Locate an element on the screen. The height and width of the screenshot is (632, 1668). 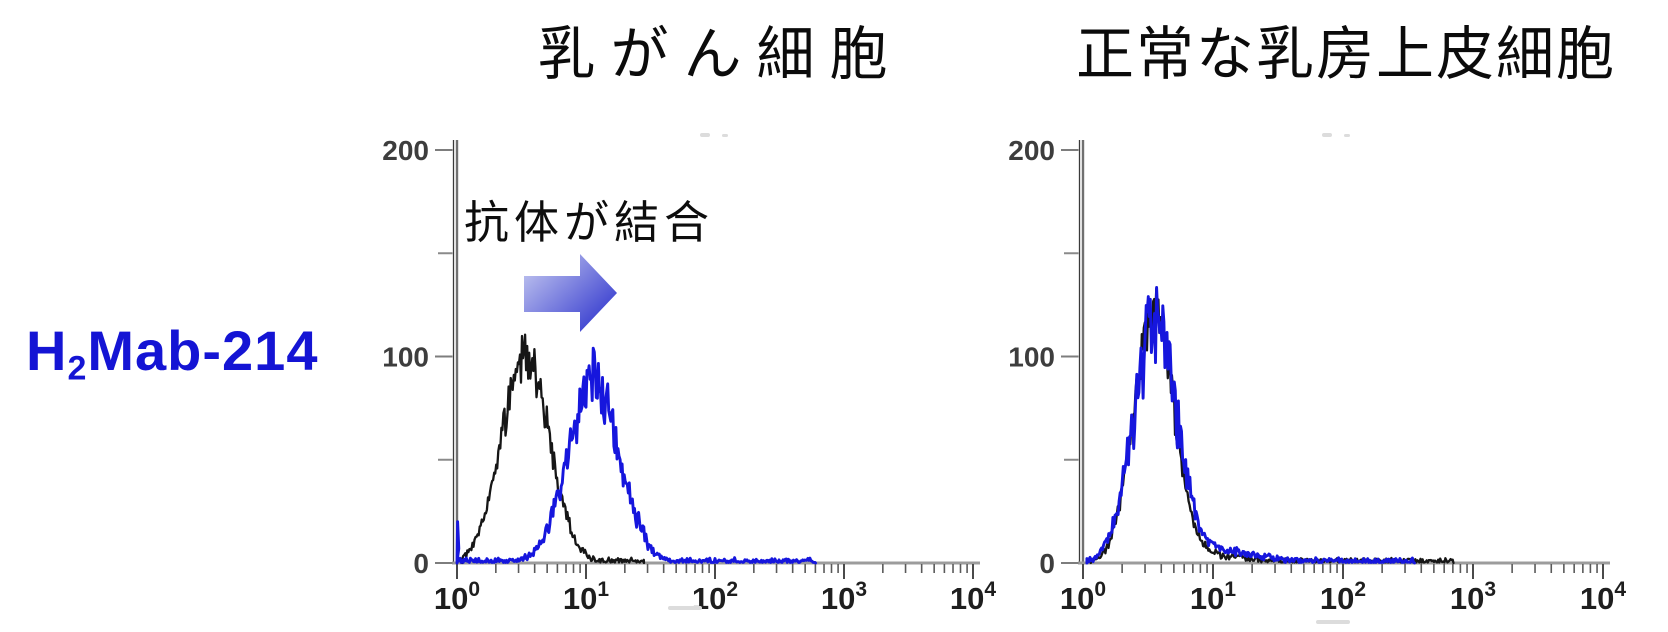
antibody-name-subscript: 2 is located at coordinates (77, 368).